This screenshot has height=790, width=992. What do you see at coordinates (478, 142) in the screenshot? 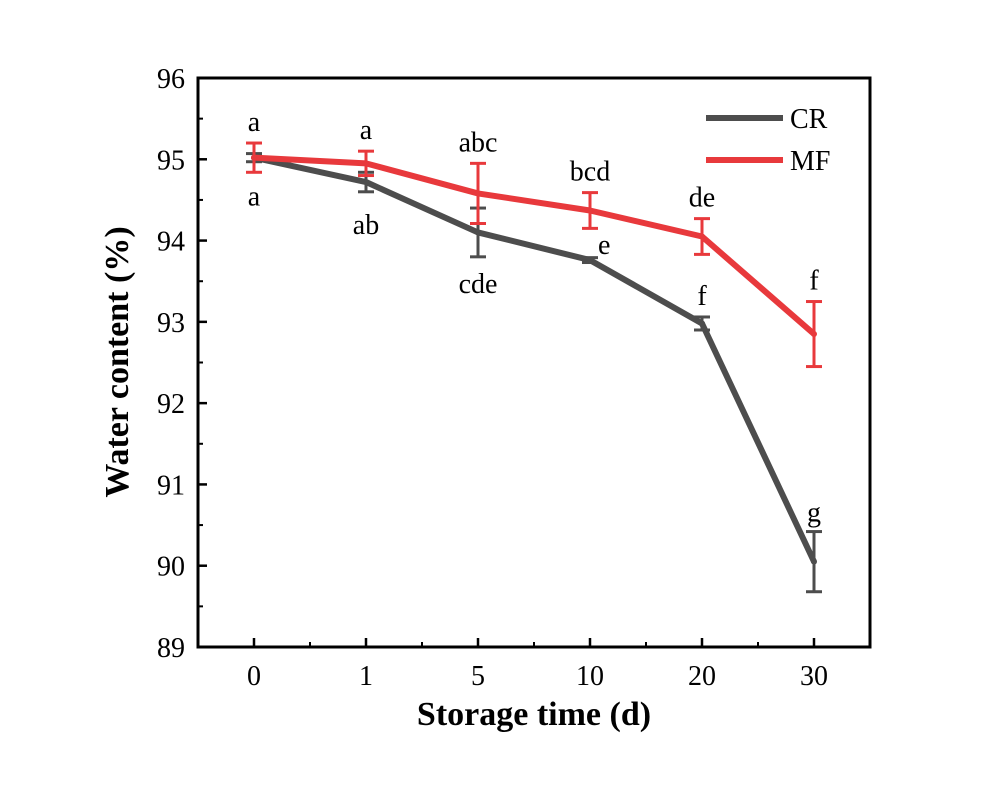
I see `mf-significance-label: abc` at bounding box center [478, 142].